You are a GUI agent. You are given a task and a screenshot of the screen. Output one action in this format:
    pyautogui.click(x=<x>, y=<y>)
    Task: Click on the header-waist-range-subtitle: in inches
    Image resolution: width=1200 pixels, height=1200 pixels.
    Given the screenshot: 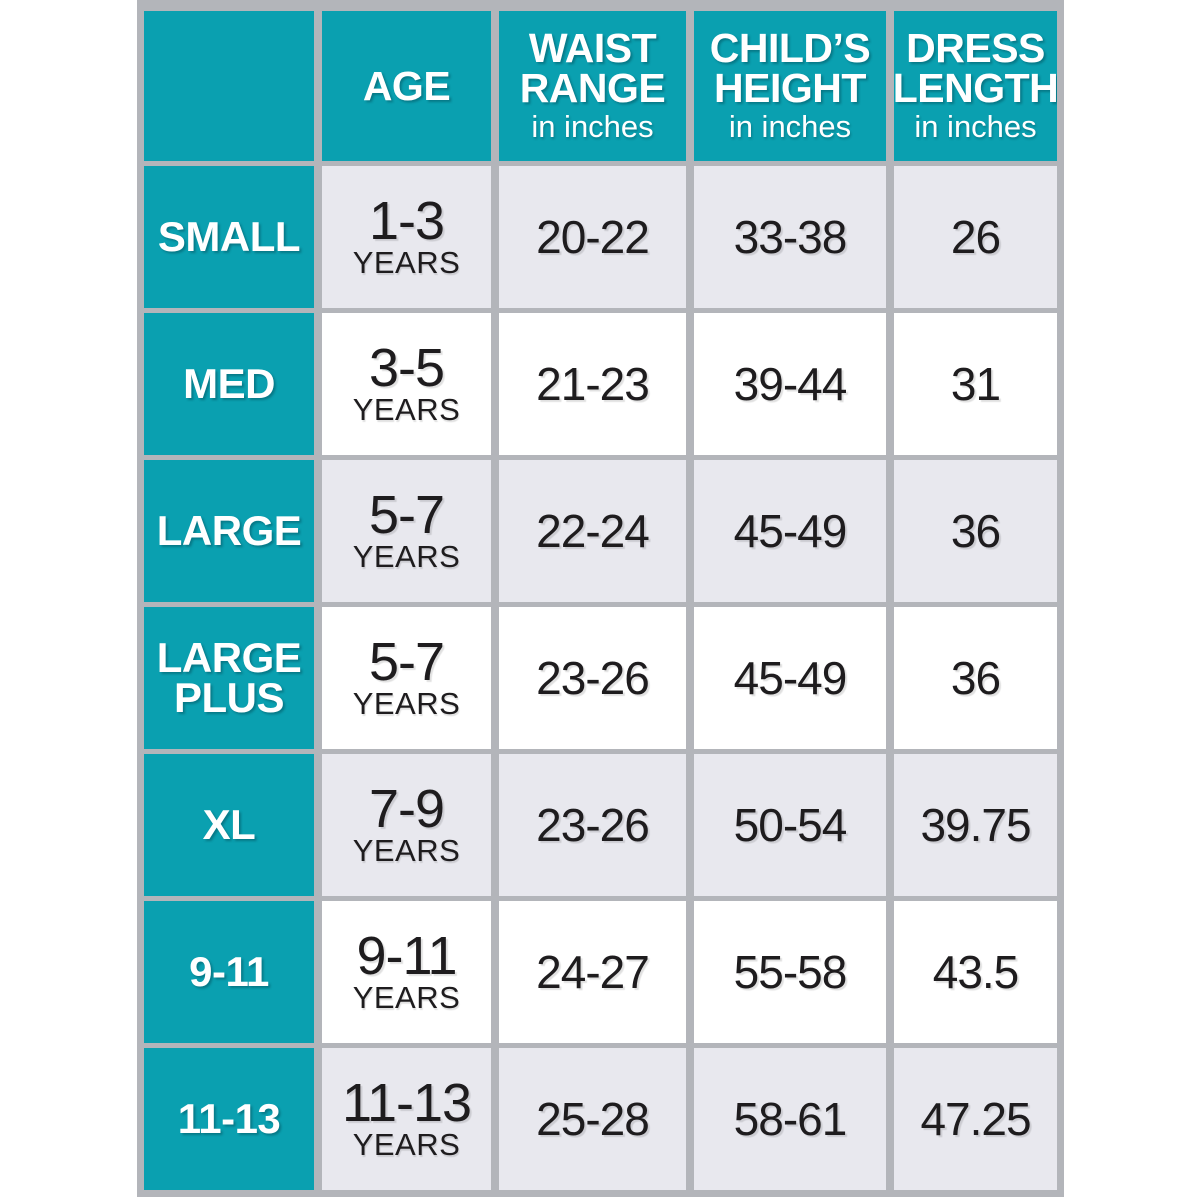 What is the action you would take?
    pyautogui.click(x=592, y=127)
    